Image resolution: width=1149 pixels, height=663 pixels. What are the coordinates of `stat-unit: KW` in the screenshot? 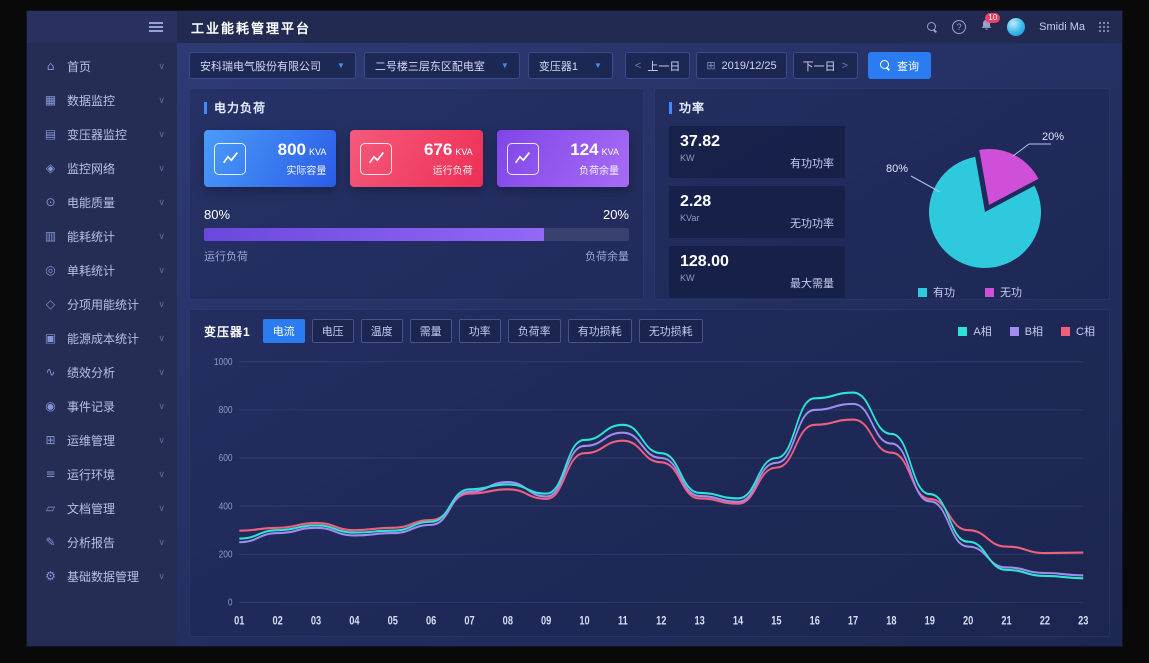 It's located at (687, 158).